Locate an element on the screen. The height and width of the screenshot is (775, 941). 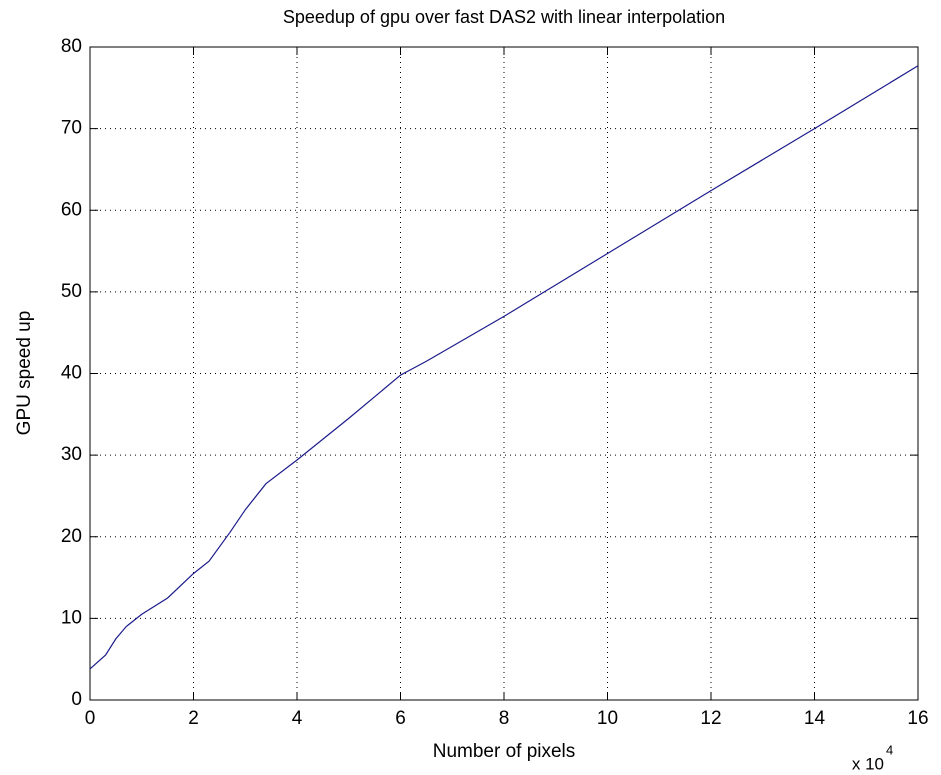
y-tick-label: 10 is located at coordinates (71, 617).